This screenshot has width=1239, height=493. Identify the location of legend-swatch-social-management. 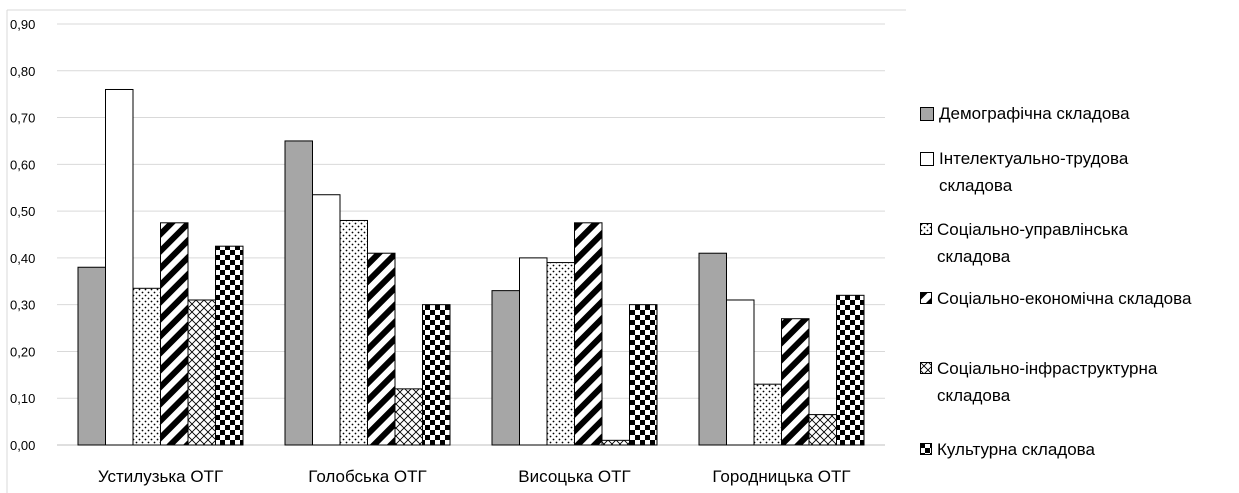
(926, 229).